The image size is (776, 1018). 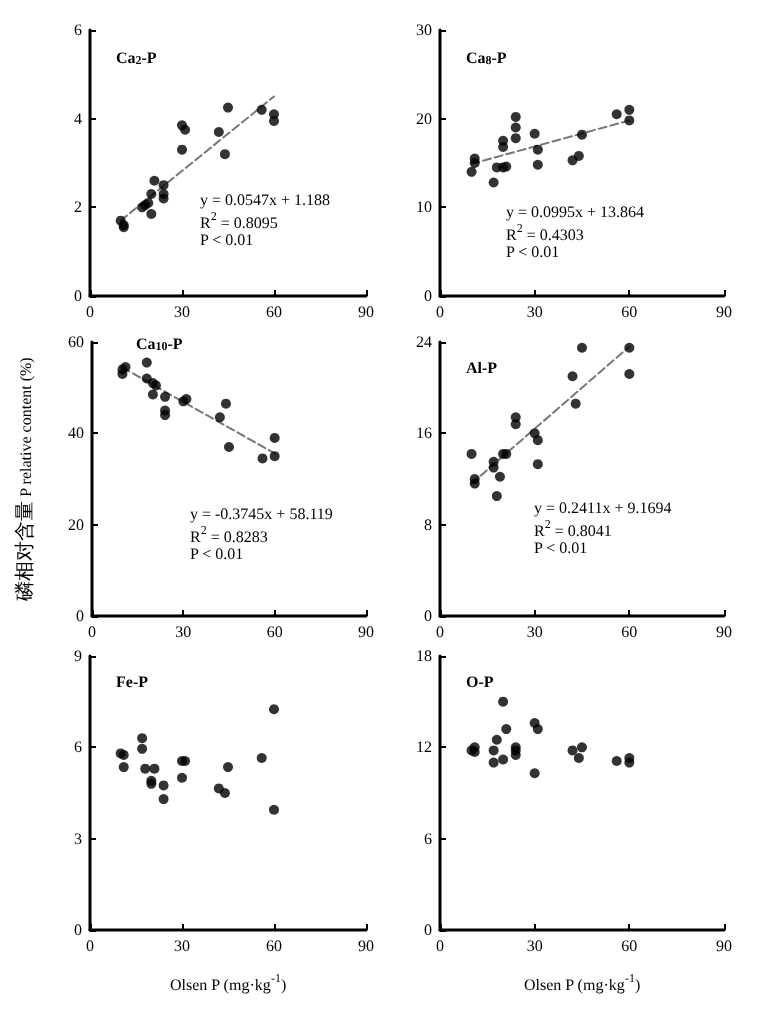 What do you see at coordinates (78, 656) in the screenshot?
I see `y-tick-label: 9` at bounding box center [78, 656].